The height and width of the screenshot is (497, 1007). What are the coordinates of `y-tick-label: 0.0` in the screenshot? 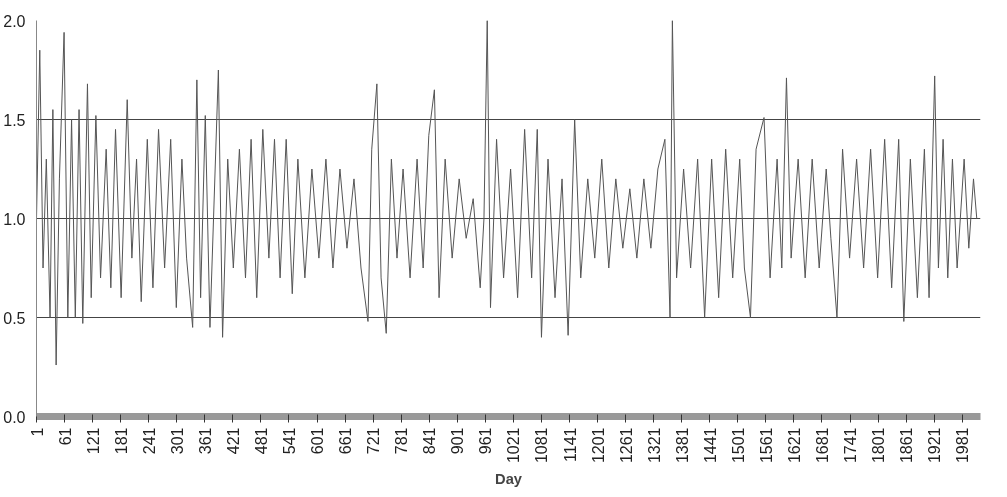 It's located at (14, 417).